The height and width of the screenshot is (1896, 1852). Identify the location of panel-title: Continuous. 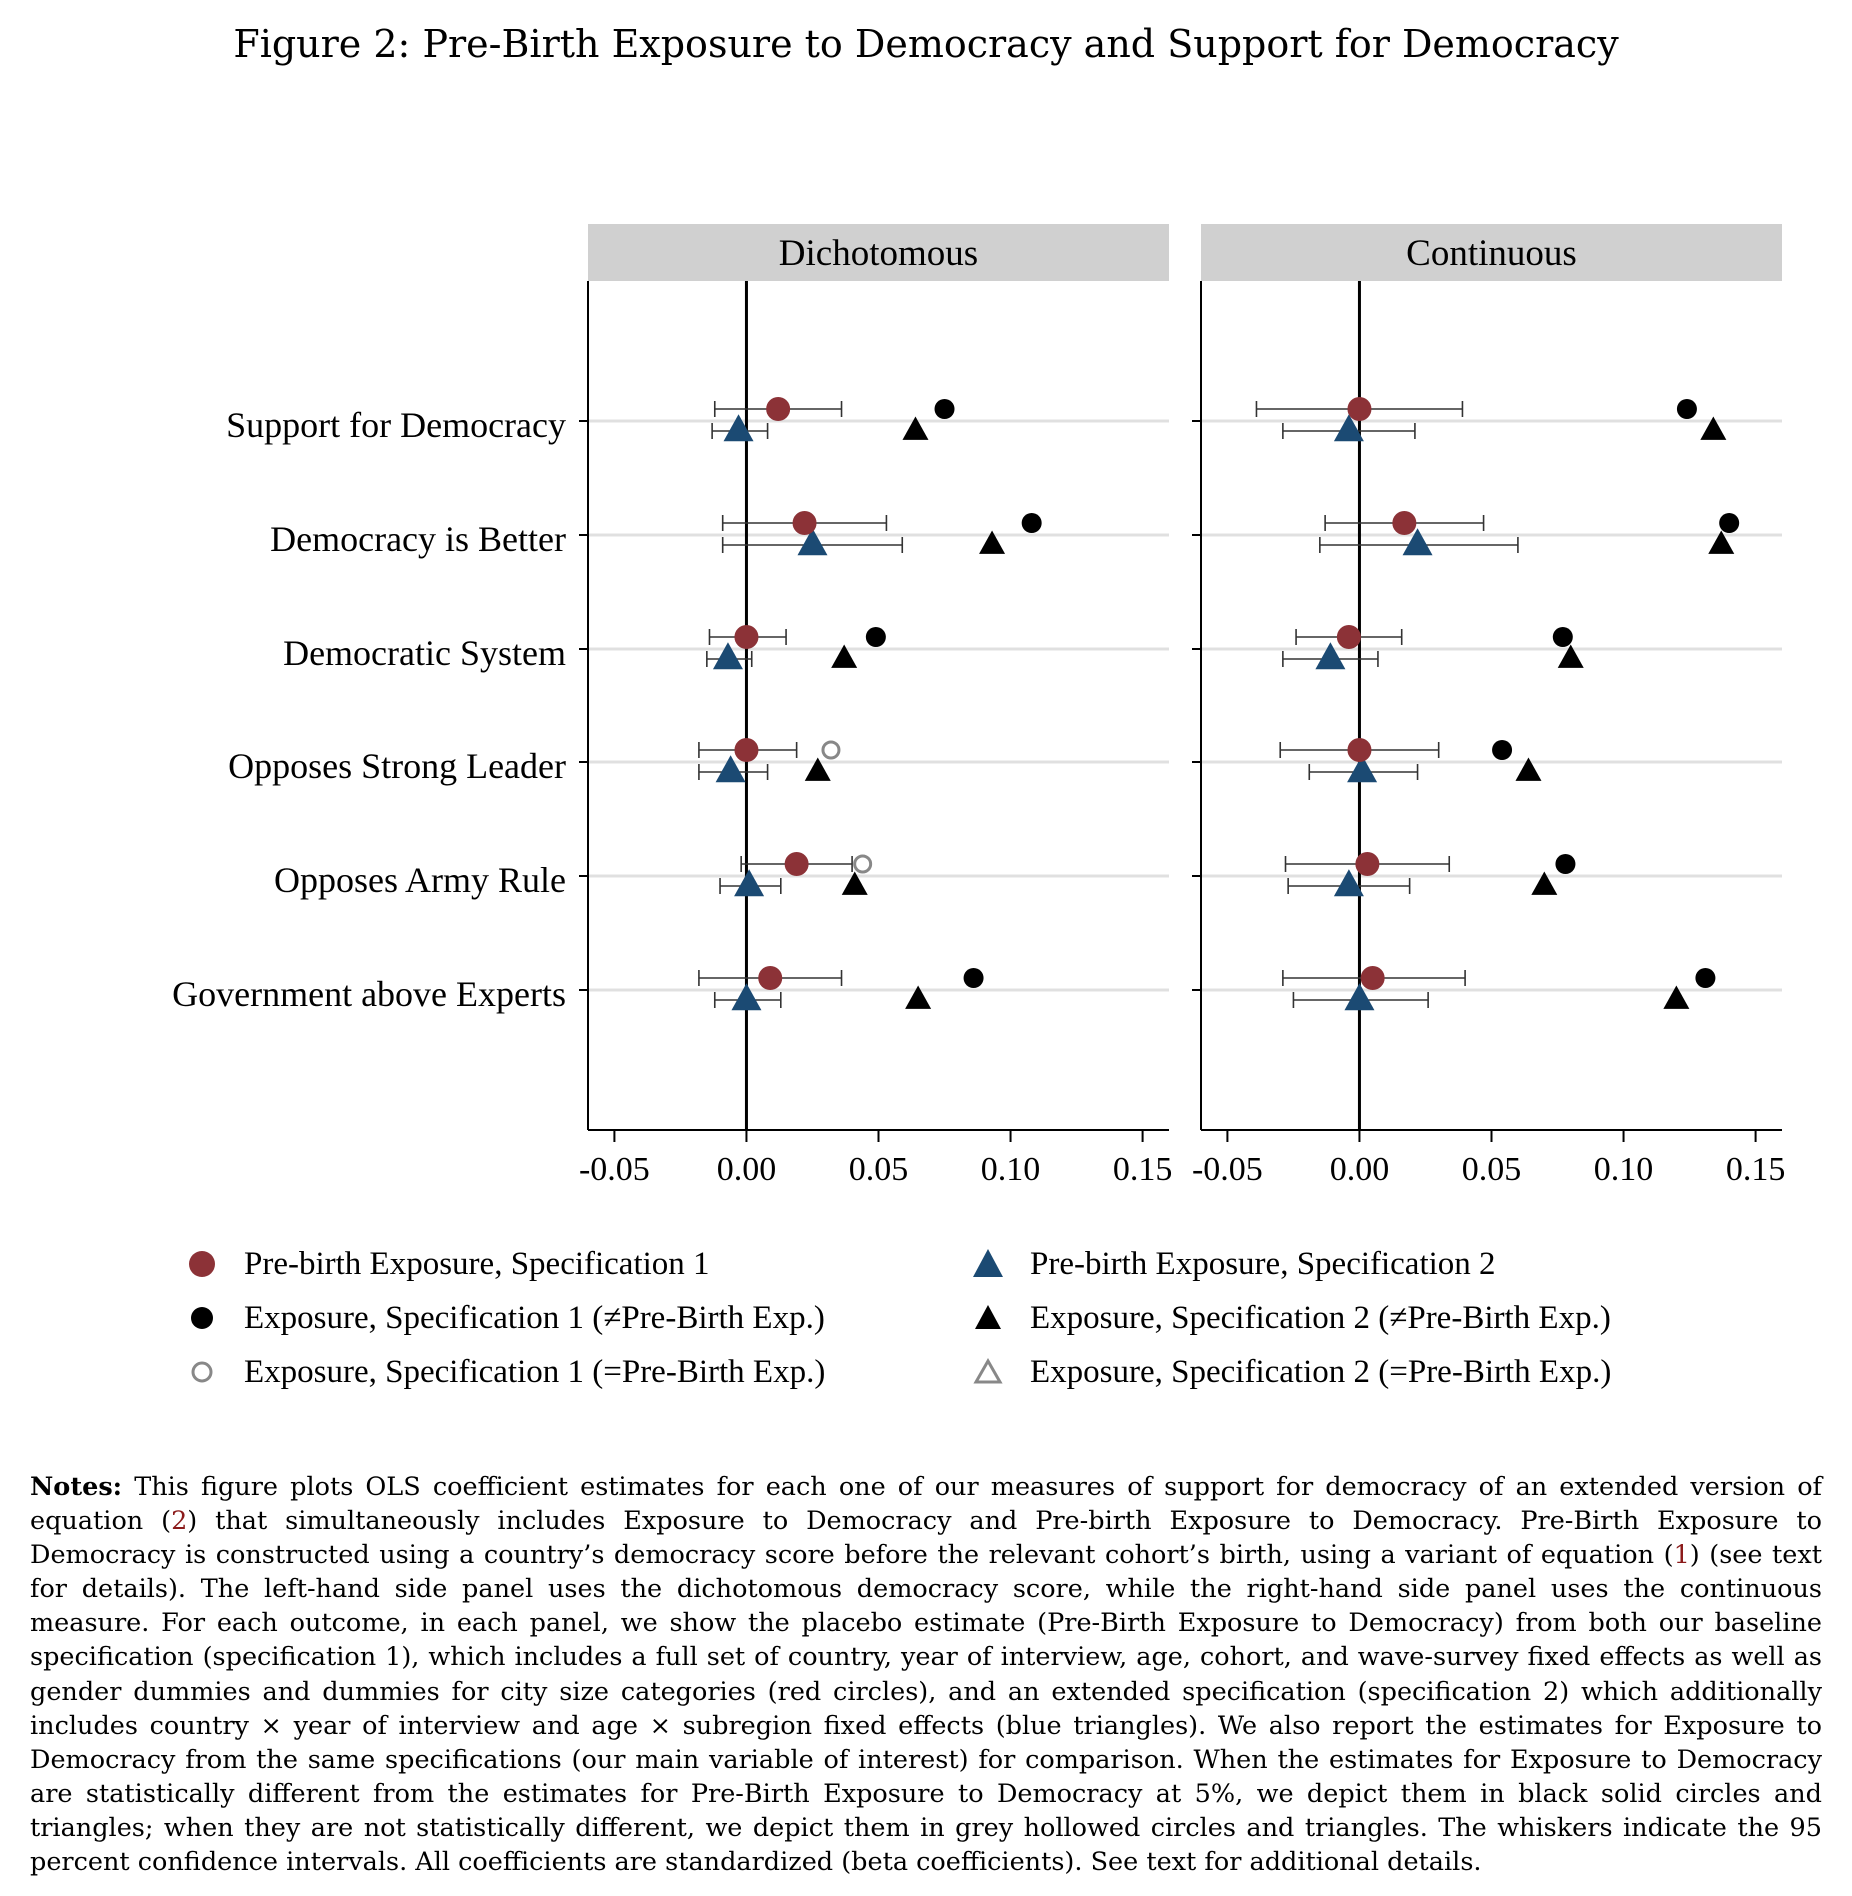
(1491, 253).